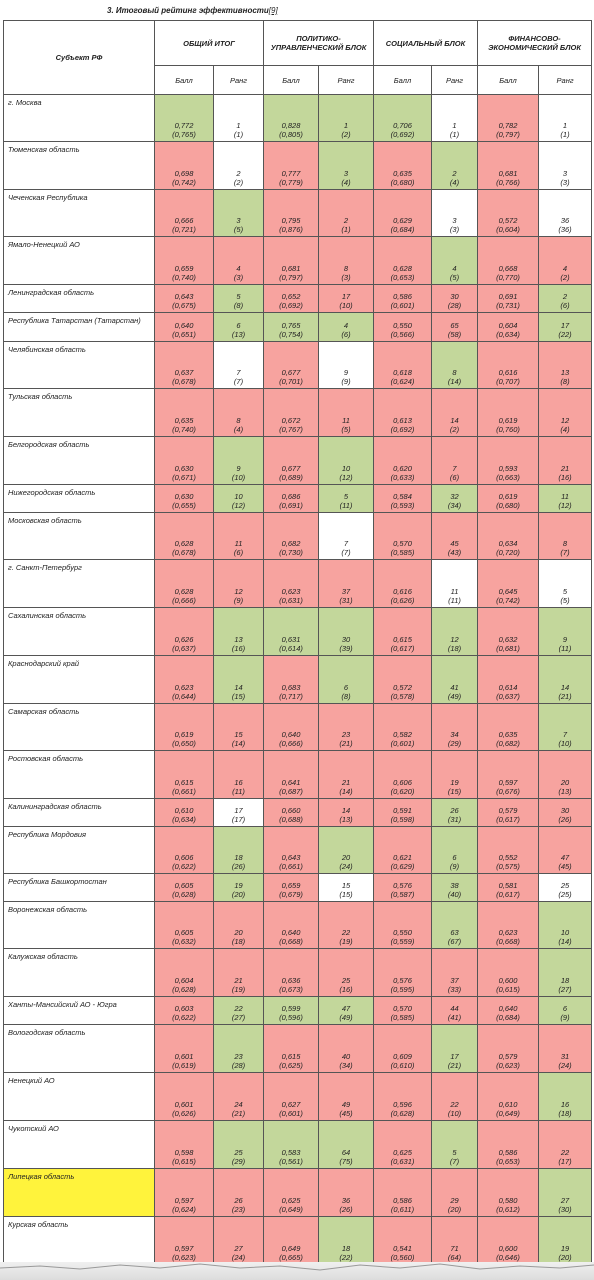  I want to click on rank-cell: 2 (2), so click(238, 165).